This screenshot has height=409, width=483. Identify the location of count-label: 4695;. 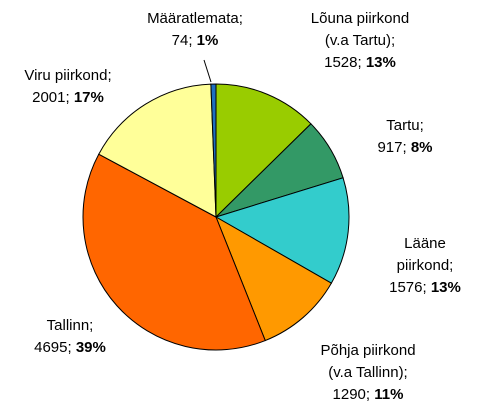
(53, 347).